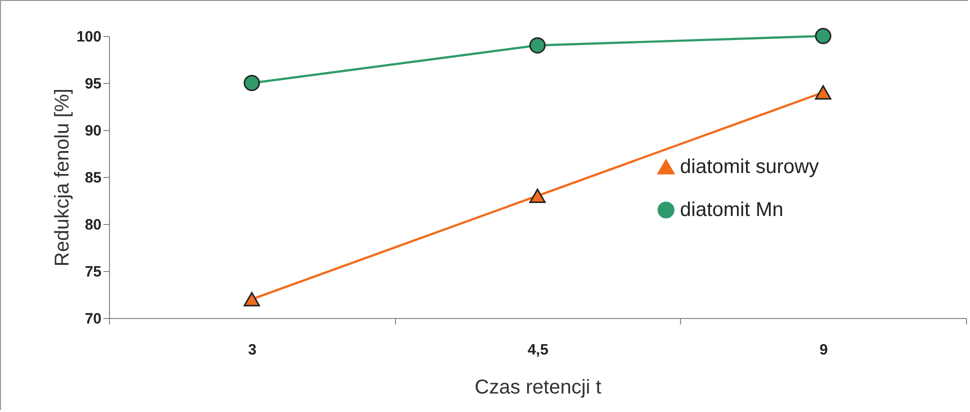 Image resolution: width=970 pixels, height=412 pixels. What do you see at coordinates (252, 350) in the screenshot?
I see `x-tick-label: 3` at bounding box center [252, 350].